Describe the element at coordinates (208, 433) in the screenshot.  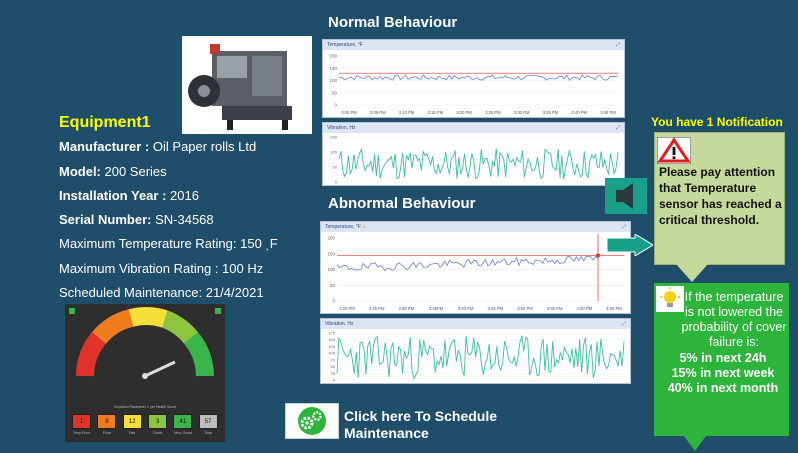
I see `health-score-label: Total` at that location.